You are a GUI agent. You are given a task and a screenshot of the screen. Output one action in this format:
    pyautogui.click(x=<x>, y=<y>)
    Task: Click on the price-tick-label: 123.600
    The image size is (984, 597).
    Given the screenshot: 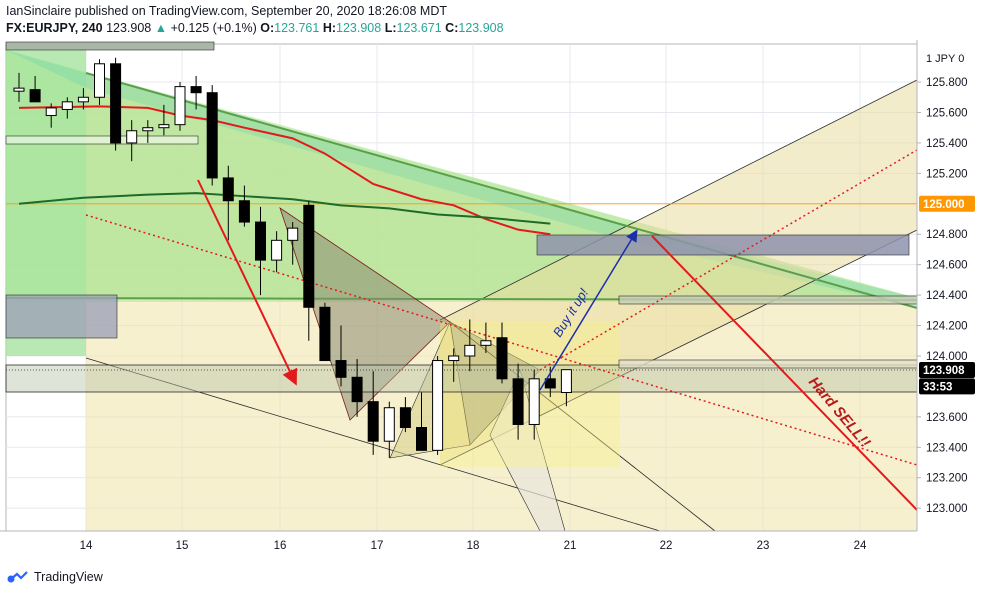 What is the action you would take?
    pyautogui.click(x=947, y=418)
    